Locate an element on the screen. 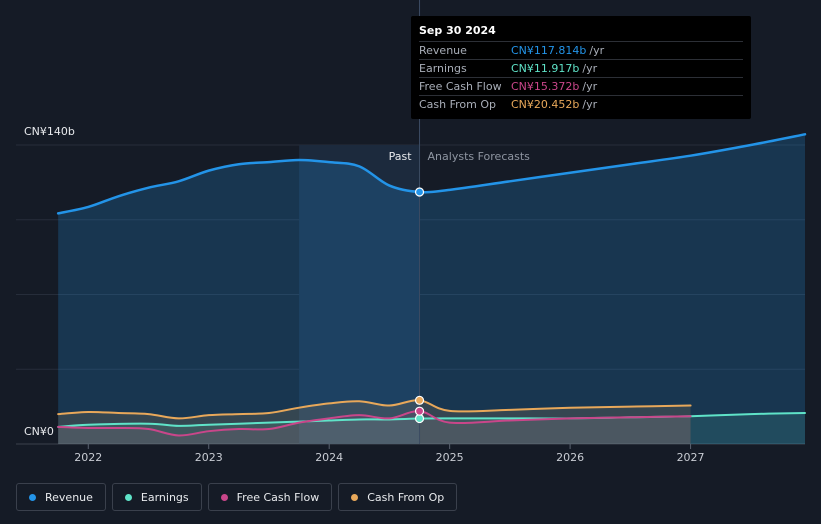 This screenshot has width=821, height=524. free-cash-flow-line is located at coordinates (374, 423).